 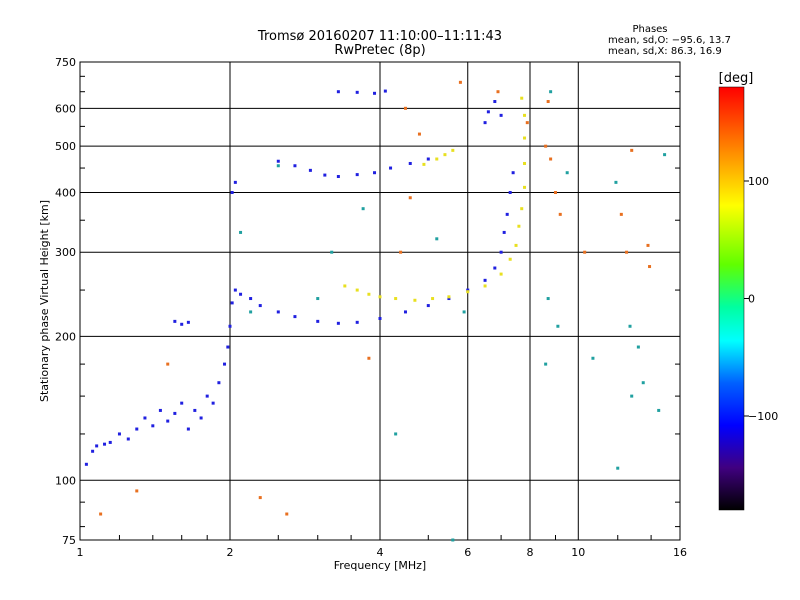 I want to click on phases-title: Phases, so click(x=649, y=29).